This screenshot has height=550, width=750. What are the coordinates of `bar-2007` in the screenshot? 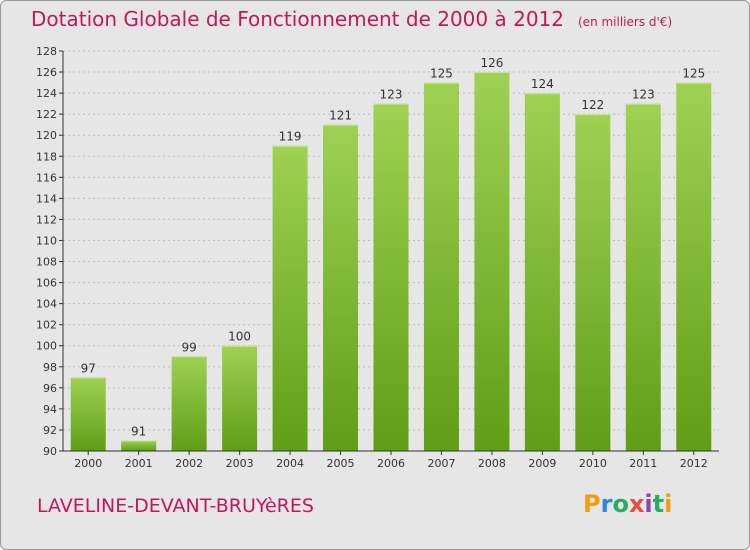 It's located at (441, 266).